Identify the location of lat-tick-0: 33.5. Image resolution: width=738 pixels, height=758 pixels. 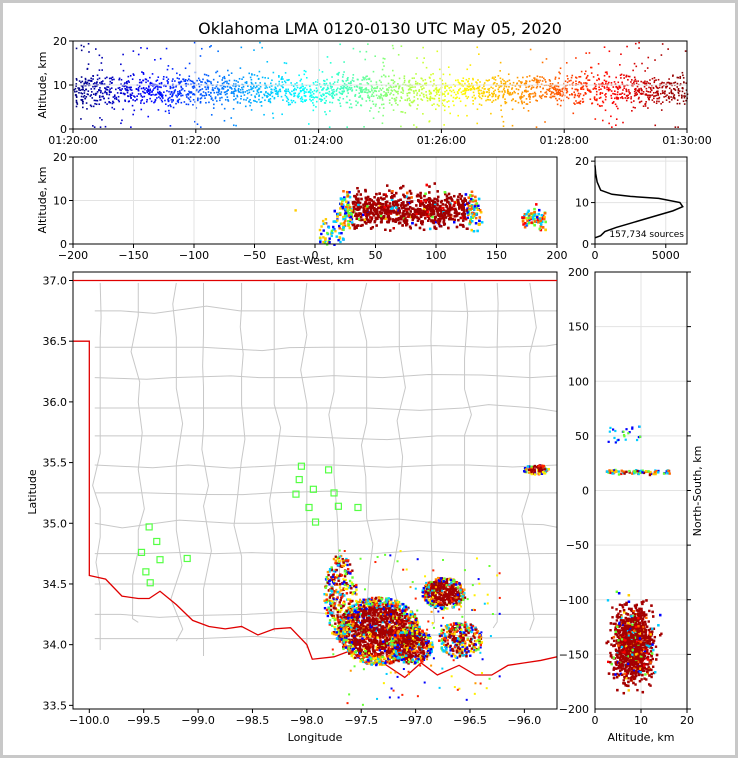
(55, 705).